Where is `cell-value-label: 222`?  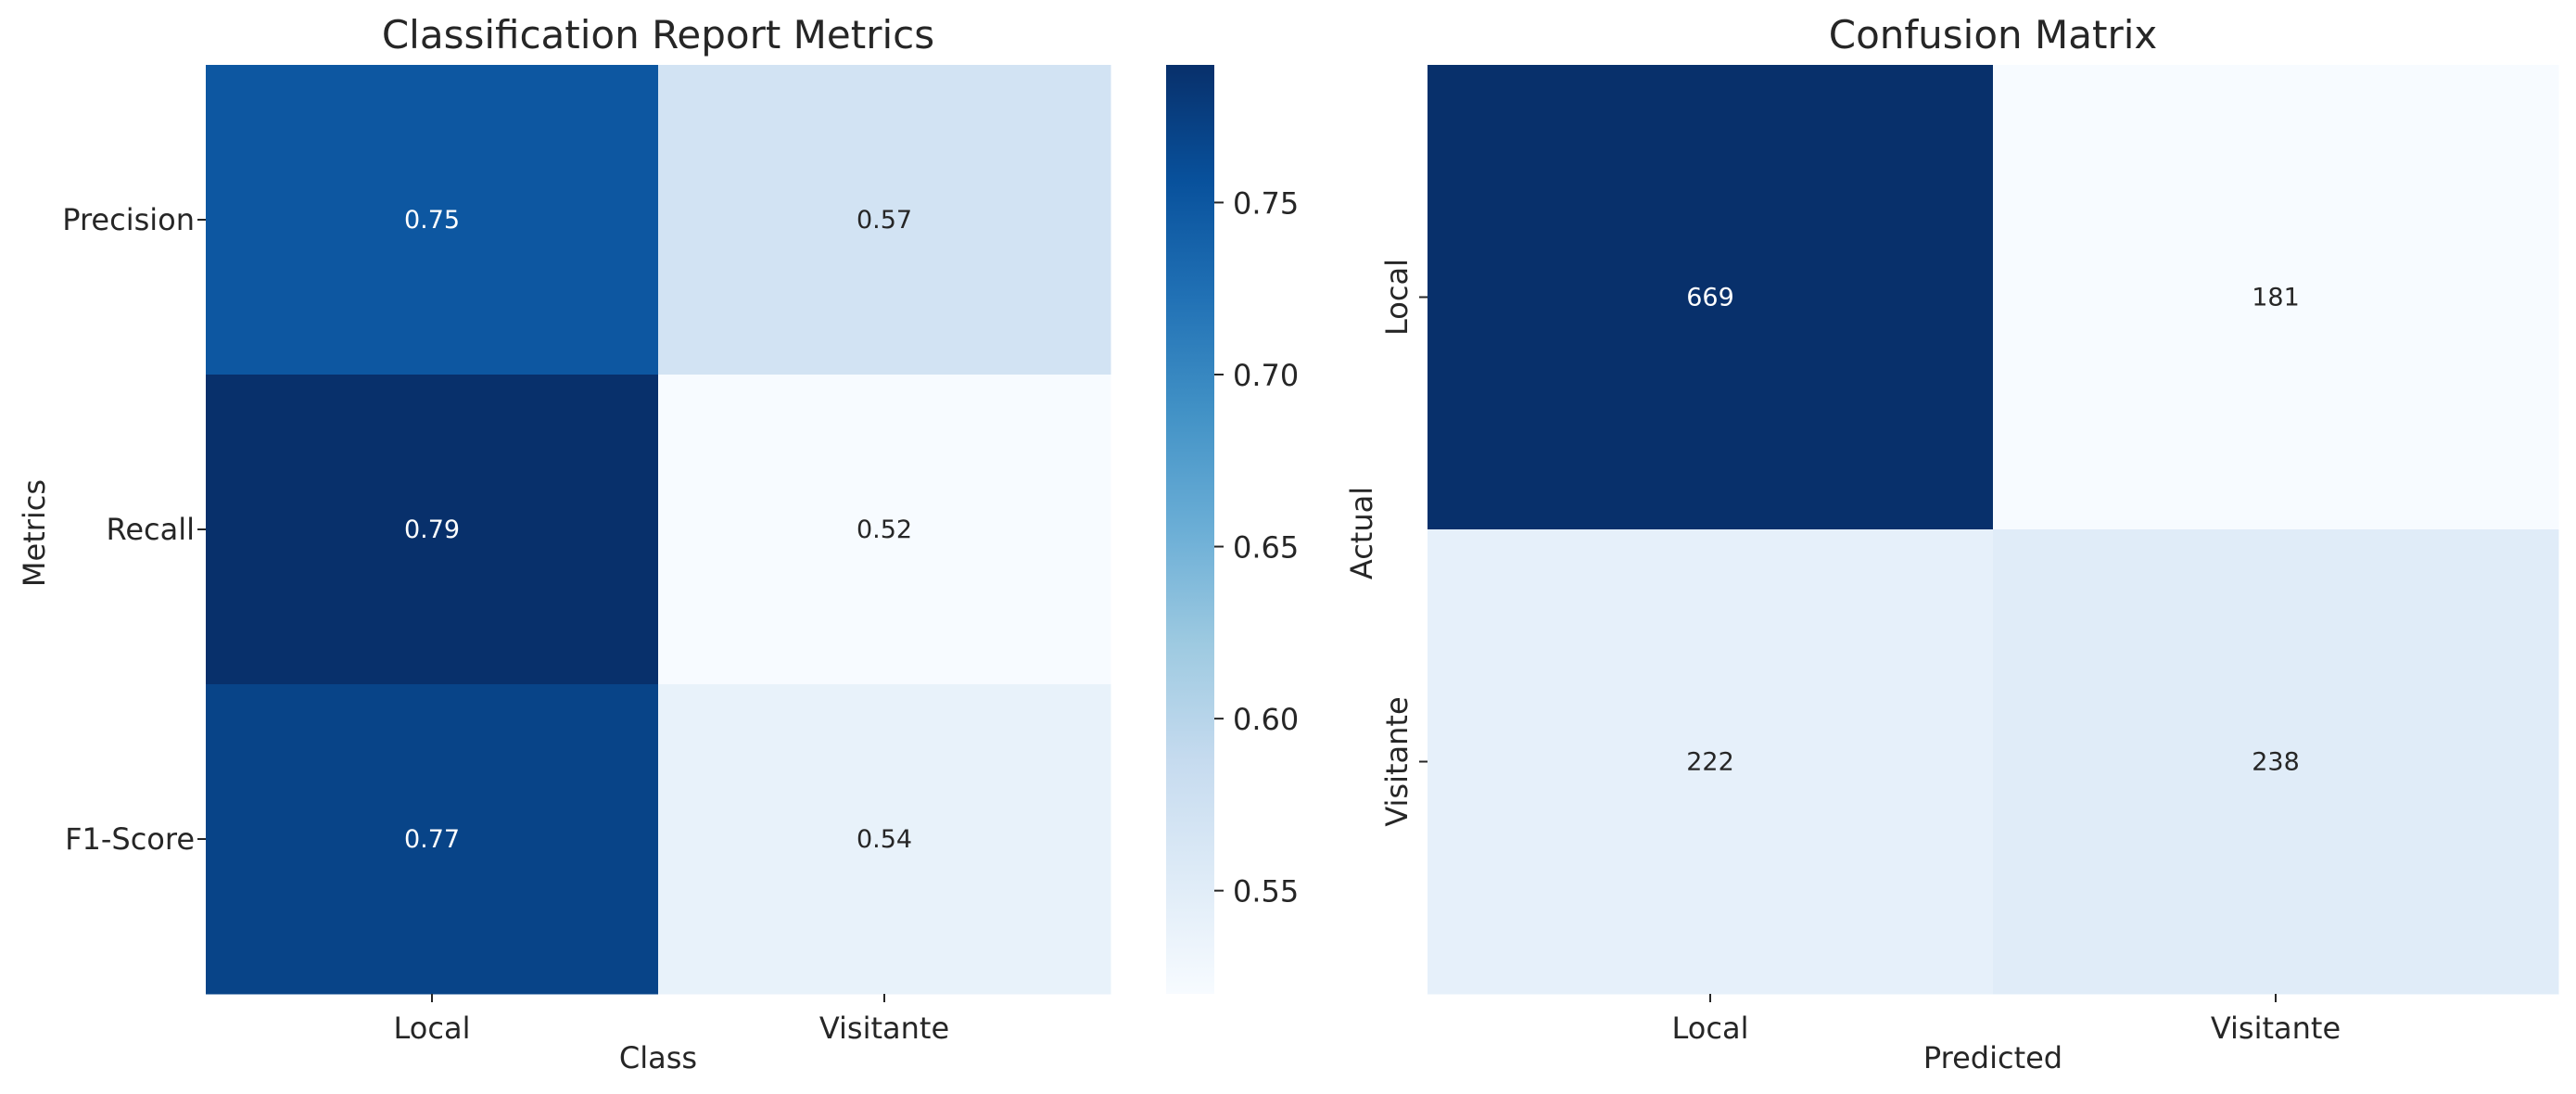 cell-value-label: 222 is located at coordinates (1710, 762).